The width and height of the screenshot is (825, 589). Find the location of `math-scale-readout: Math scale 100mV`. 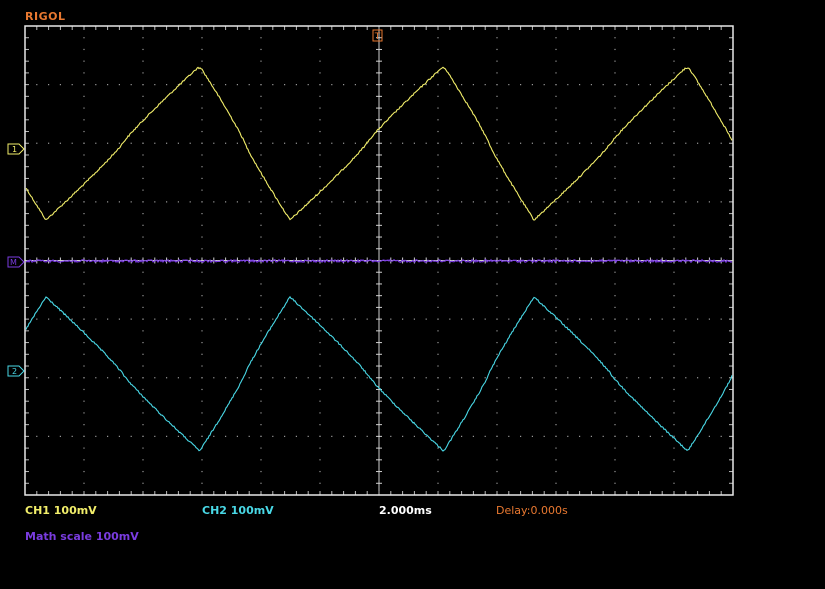

math-scale-readout: Math scale 100mV is located at coordinates (82, 536).